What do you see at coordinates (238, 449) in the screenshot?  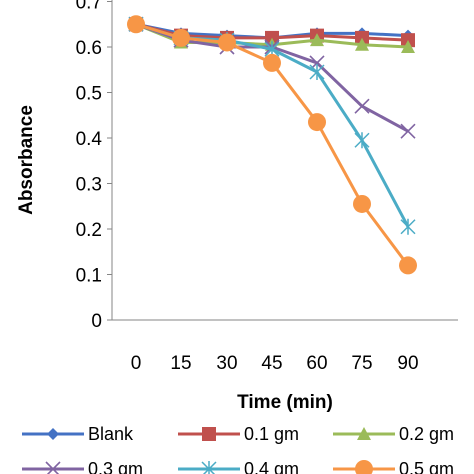 I see `legend: Blank 0.1 gm 0.2 gm 0.3 gm 0.4 gm 0.5 gm` at bounding box center [238, 449].